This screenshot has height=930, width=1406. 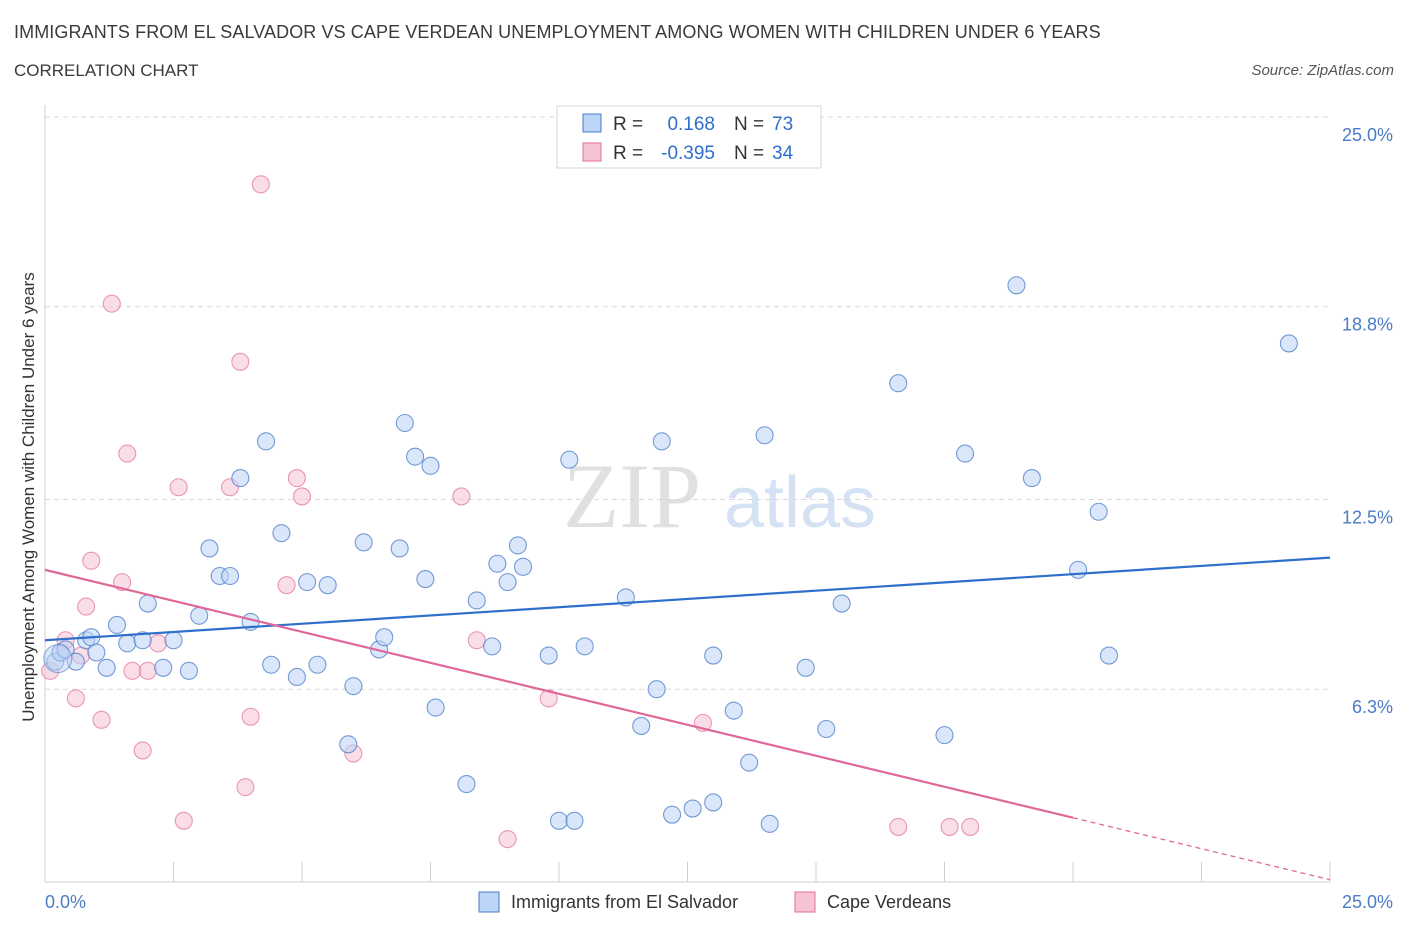 I want to click on y-tick-label: 25.0%, so click(x=1367, y=135).